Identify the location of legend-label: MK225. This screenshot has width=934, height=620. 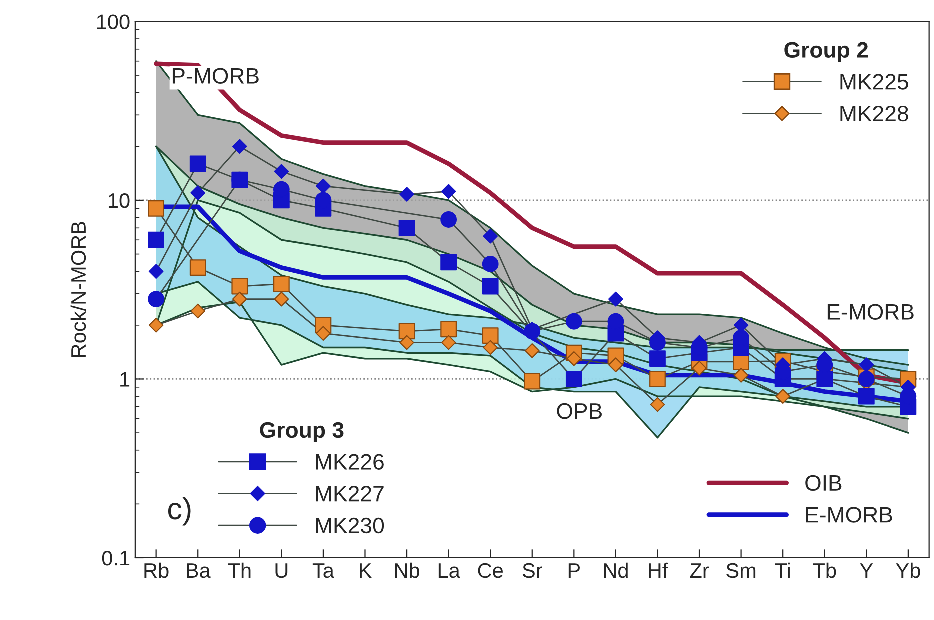
(874, 82).